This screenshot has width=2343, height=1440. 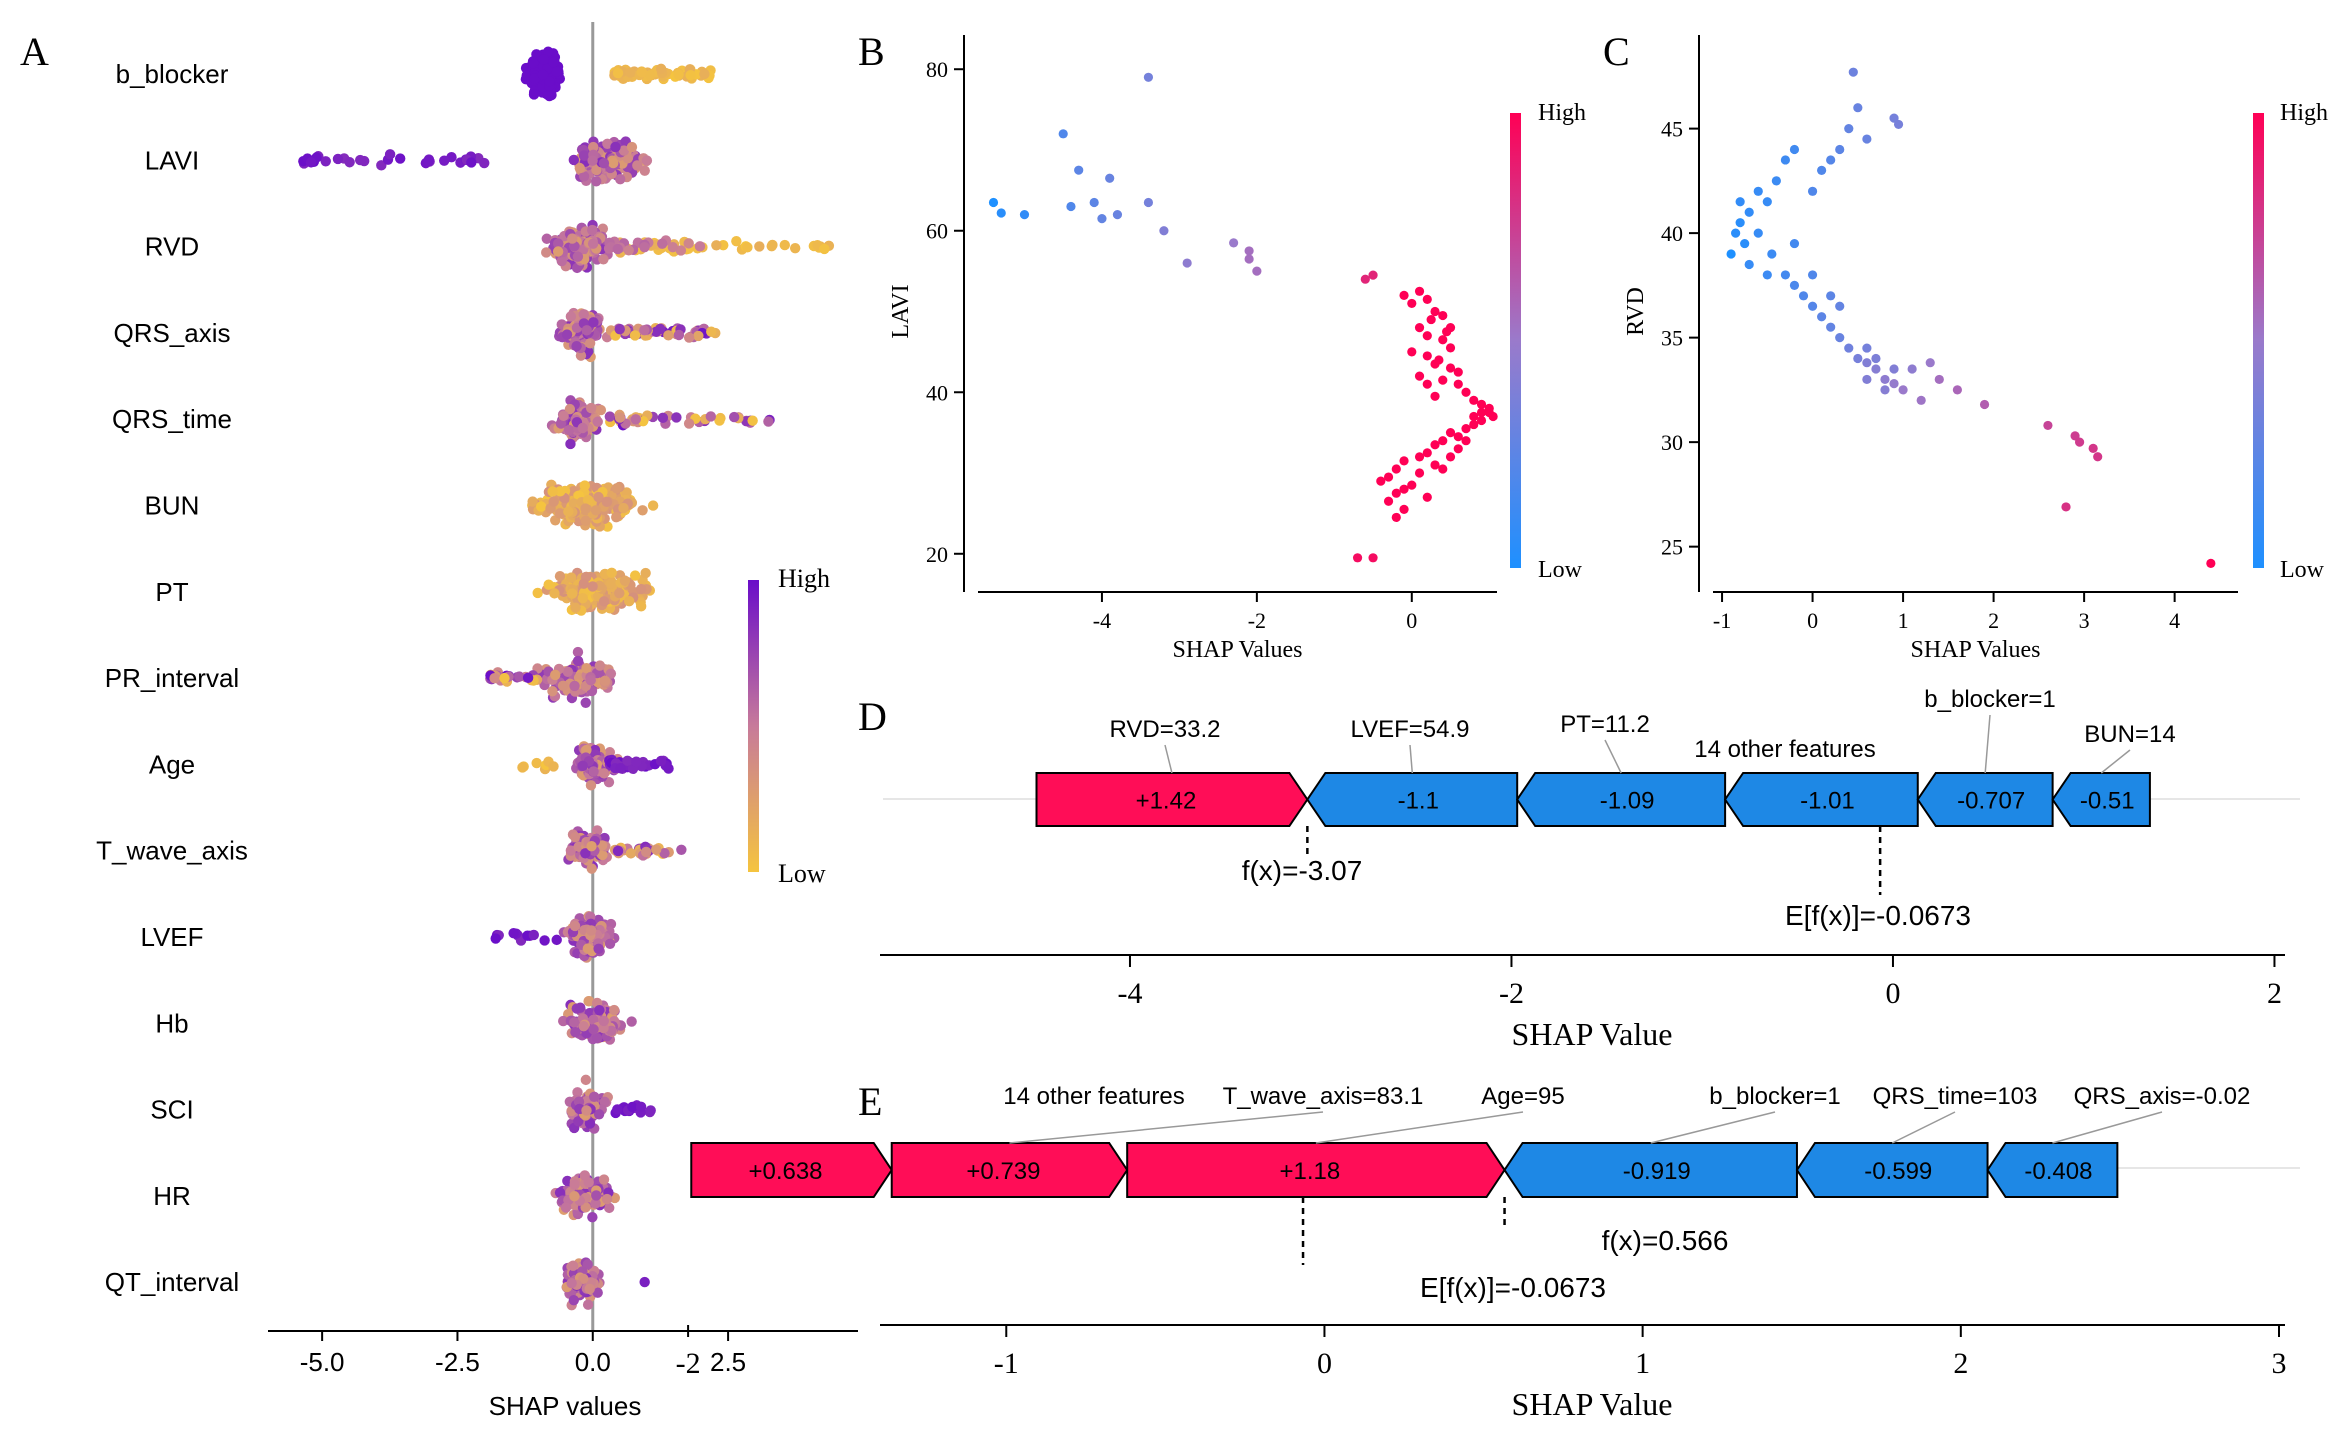 I want to click on a-colorbar, so click(x=753, y=726).